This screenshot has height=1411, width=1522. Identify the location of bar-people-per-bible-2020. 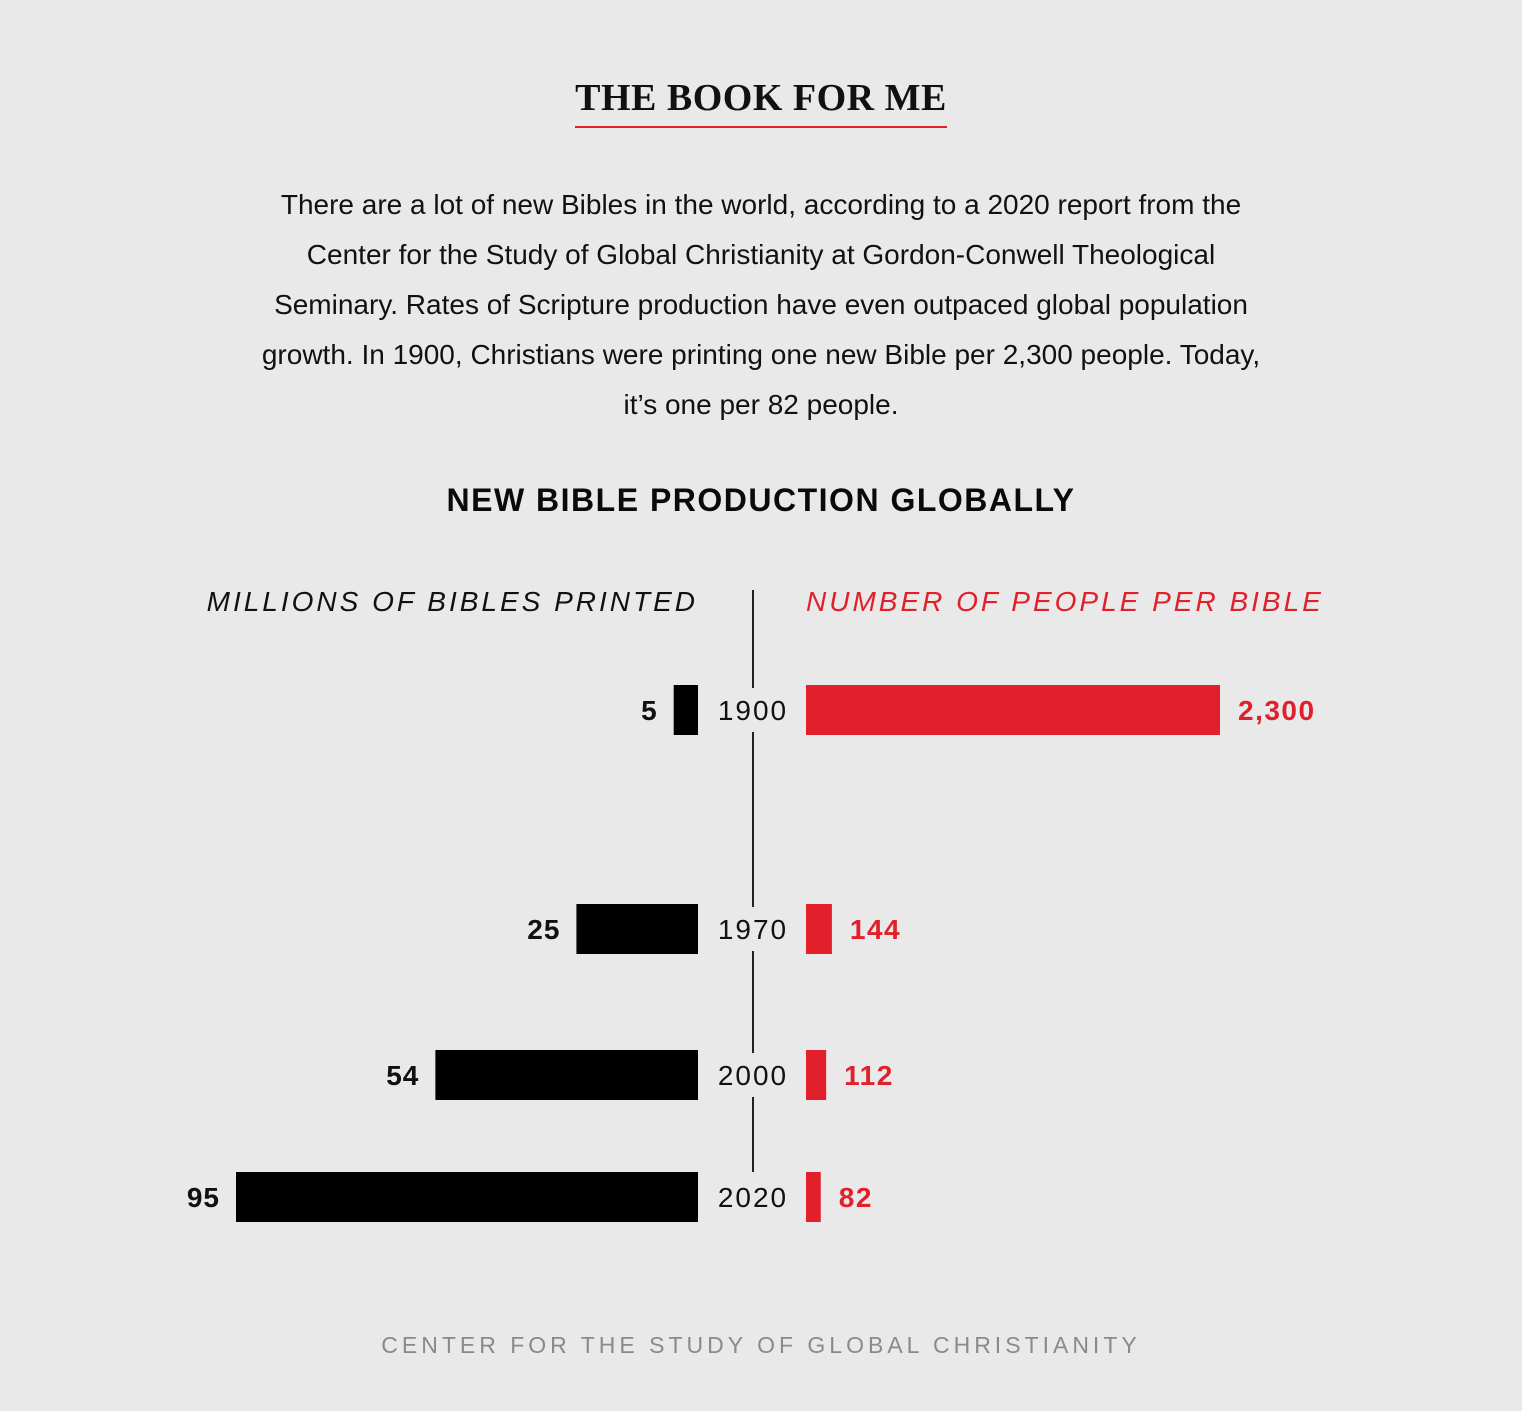
(813, 1197).